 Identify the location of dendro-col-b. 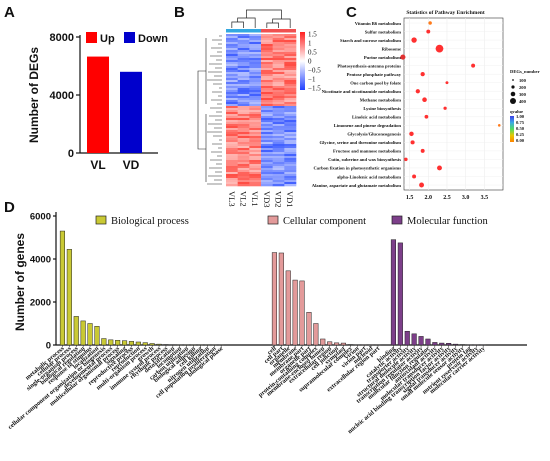
(237, 24).